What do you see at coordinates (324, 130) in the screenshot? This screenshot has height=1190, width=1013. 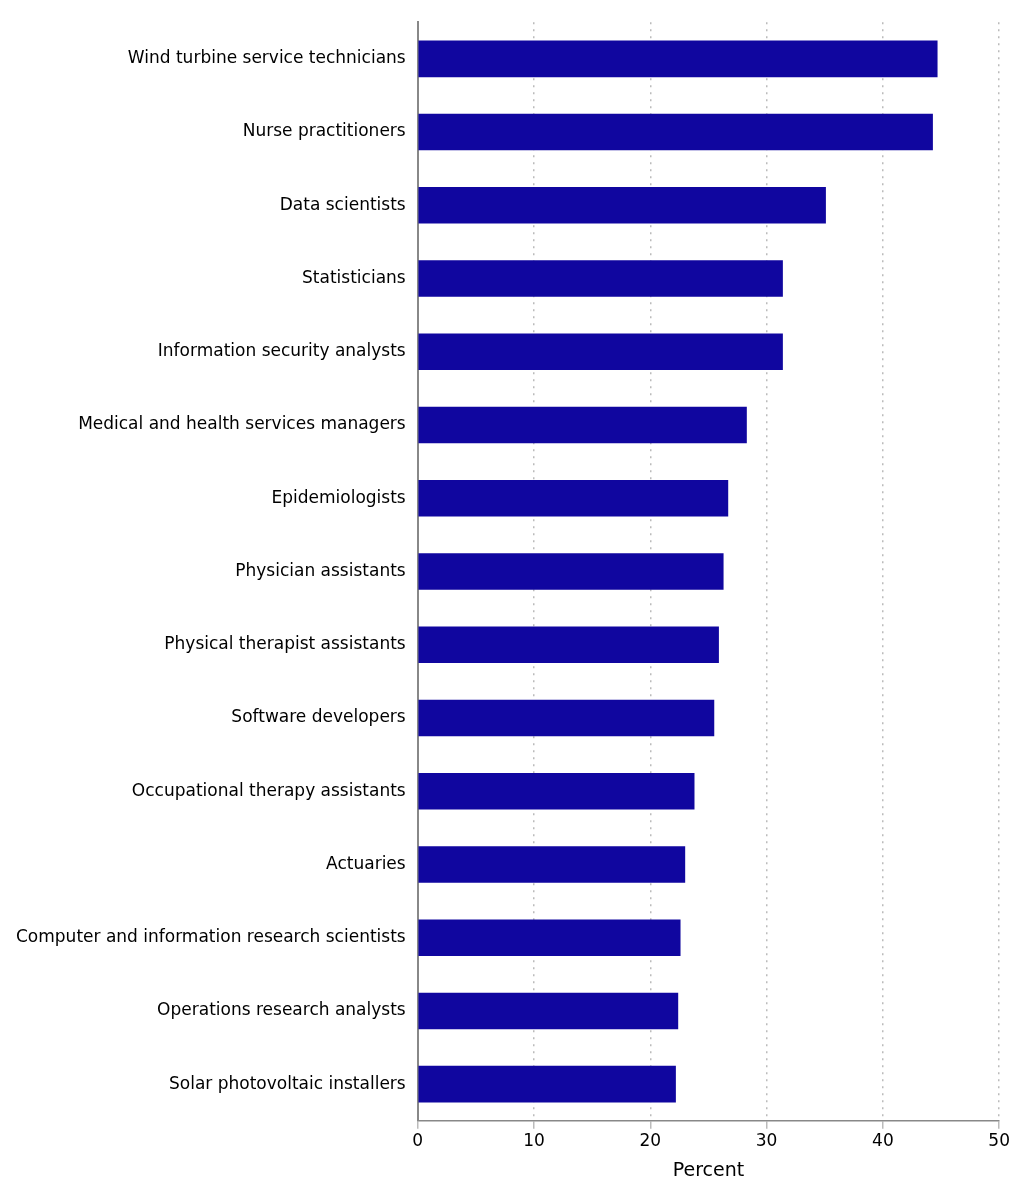 I see `y-tick-label: Nurse practitioners` at bounding box center [324, 130].